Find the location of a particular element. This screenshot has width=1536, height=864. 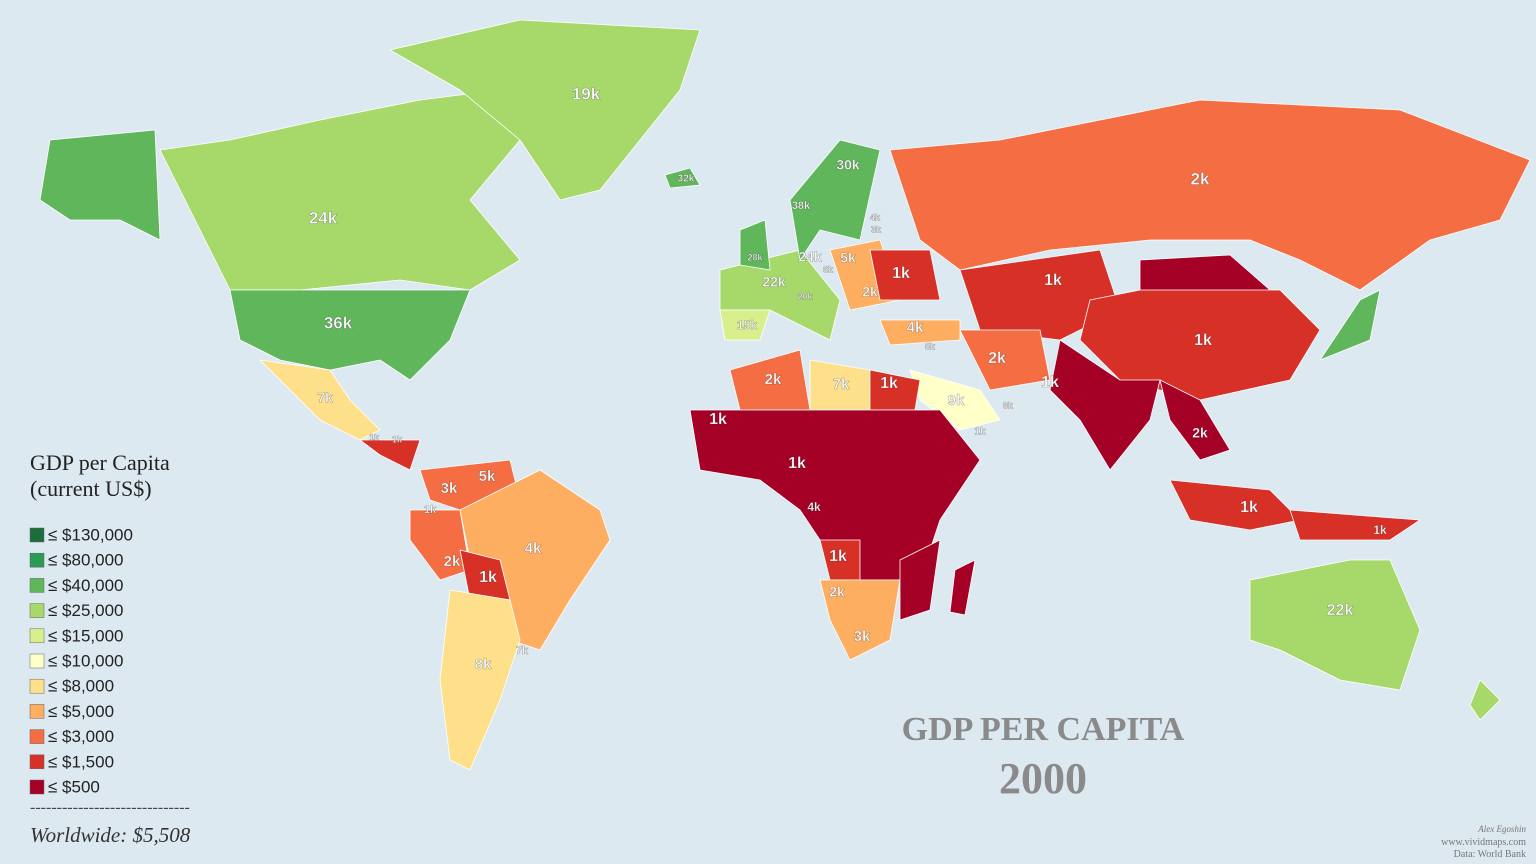

legend-label: ≤ $80,000 is located at coordinates (86, 560).